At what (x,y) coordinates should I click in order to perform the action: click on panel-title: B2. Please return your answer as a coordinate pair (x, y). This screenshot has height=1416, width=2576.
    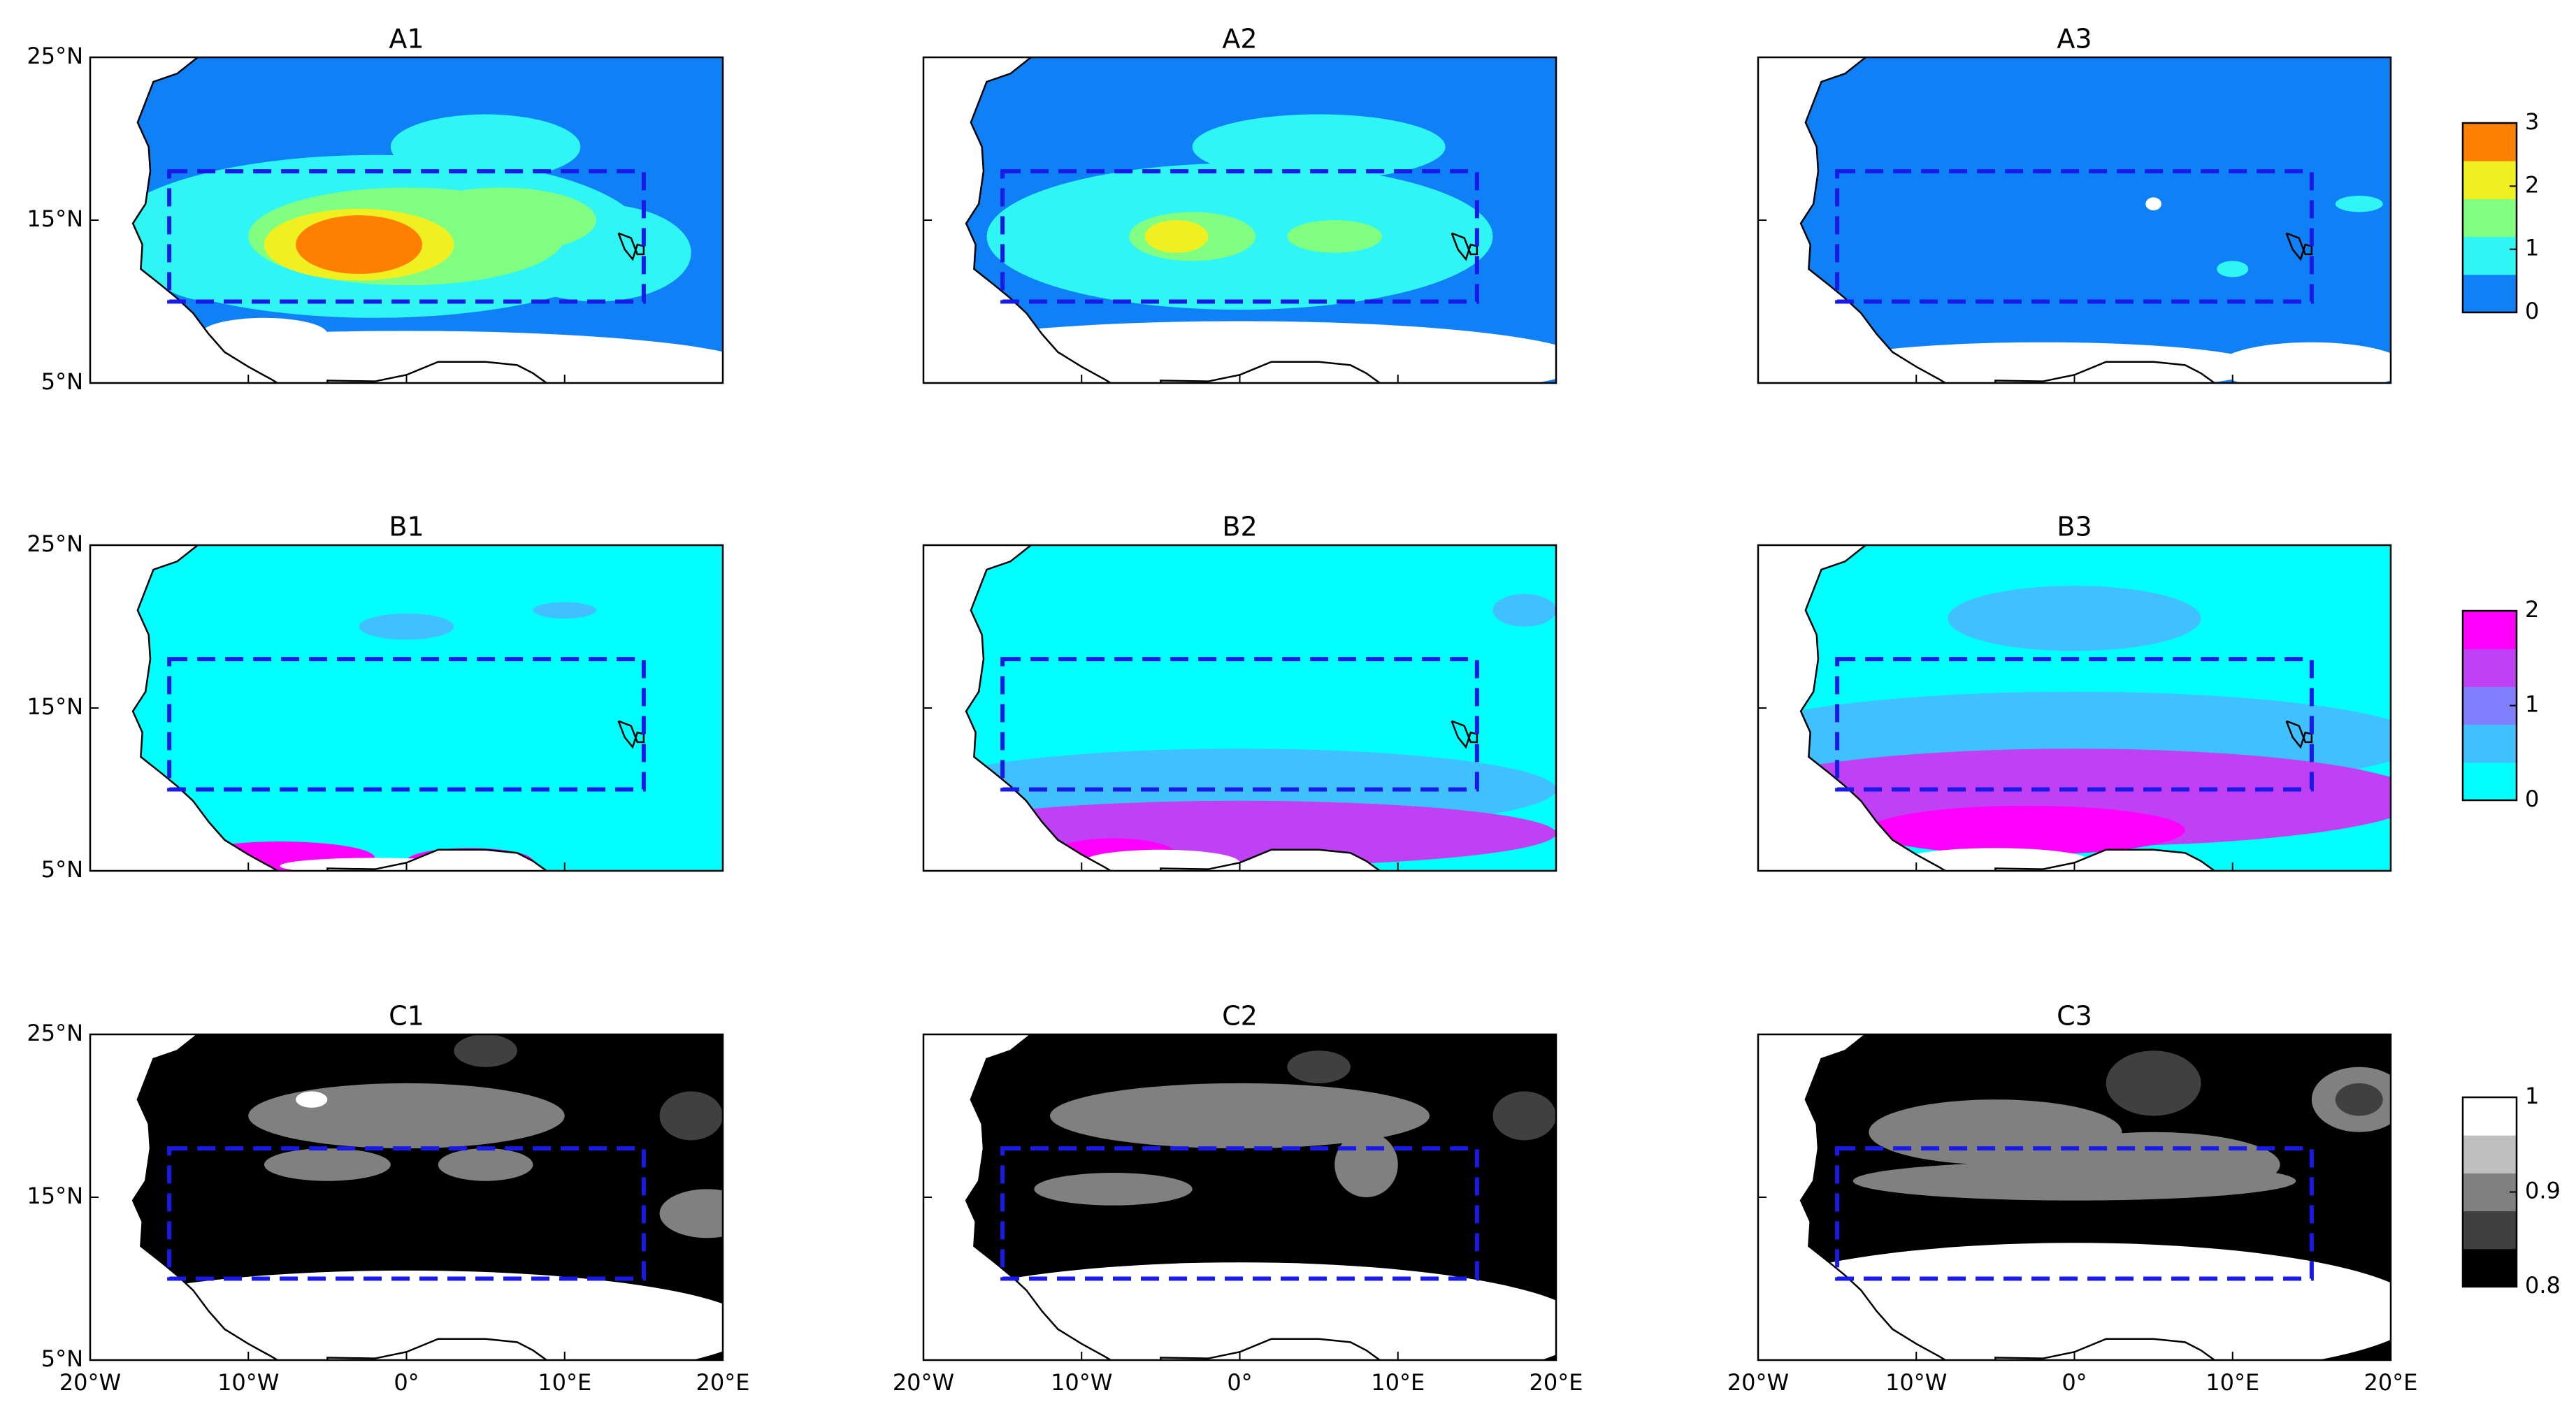
    Looking at the image, I should click on (1239, 527).